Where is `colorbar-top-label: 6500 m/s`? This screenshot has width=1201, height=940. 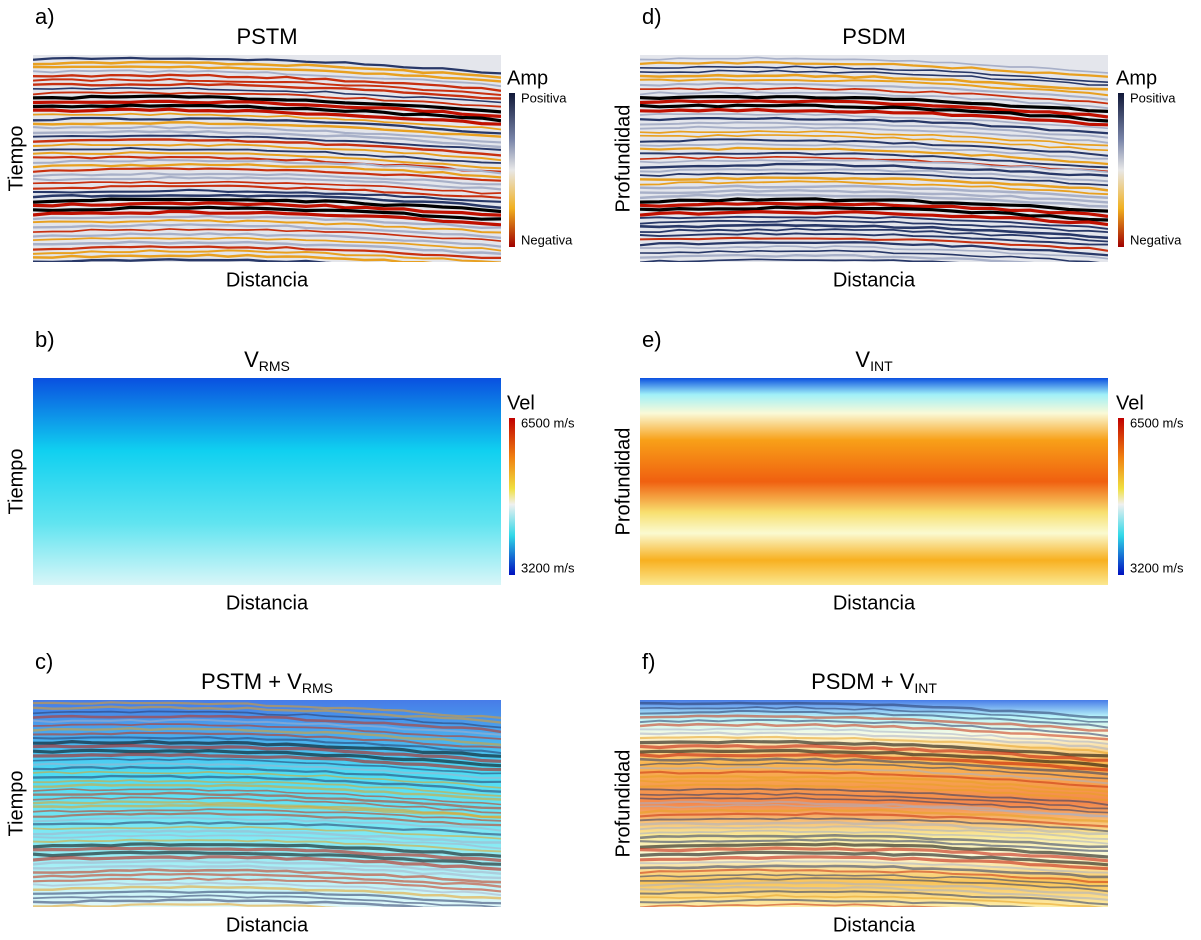 colorbar-top-label: 6500 m/s is located at coordinates (548, 422).